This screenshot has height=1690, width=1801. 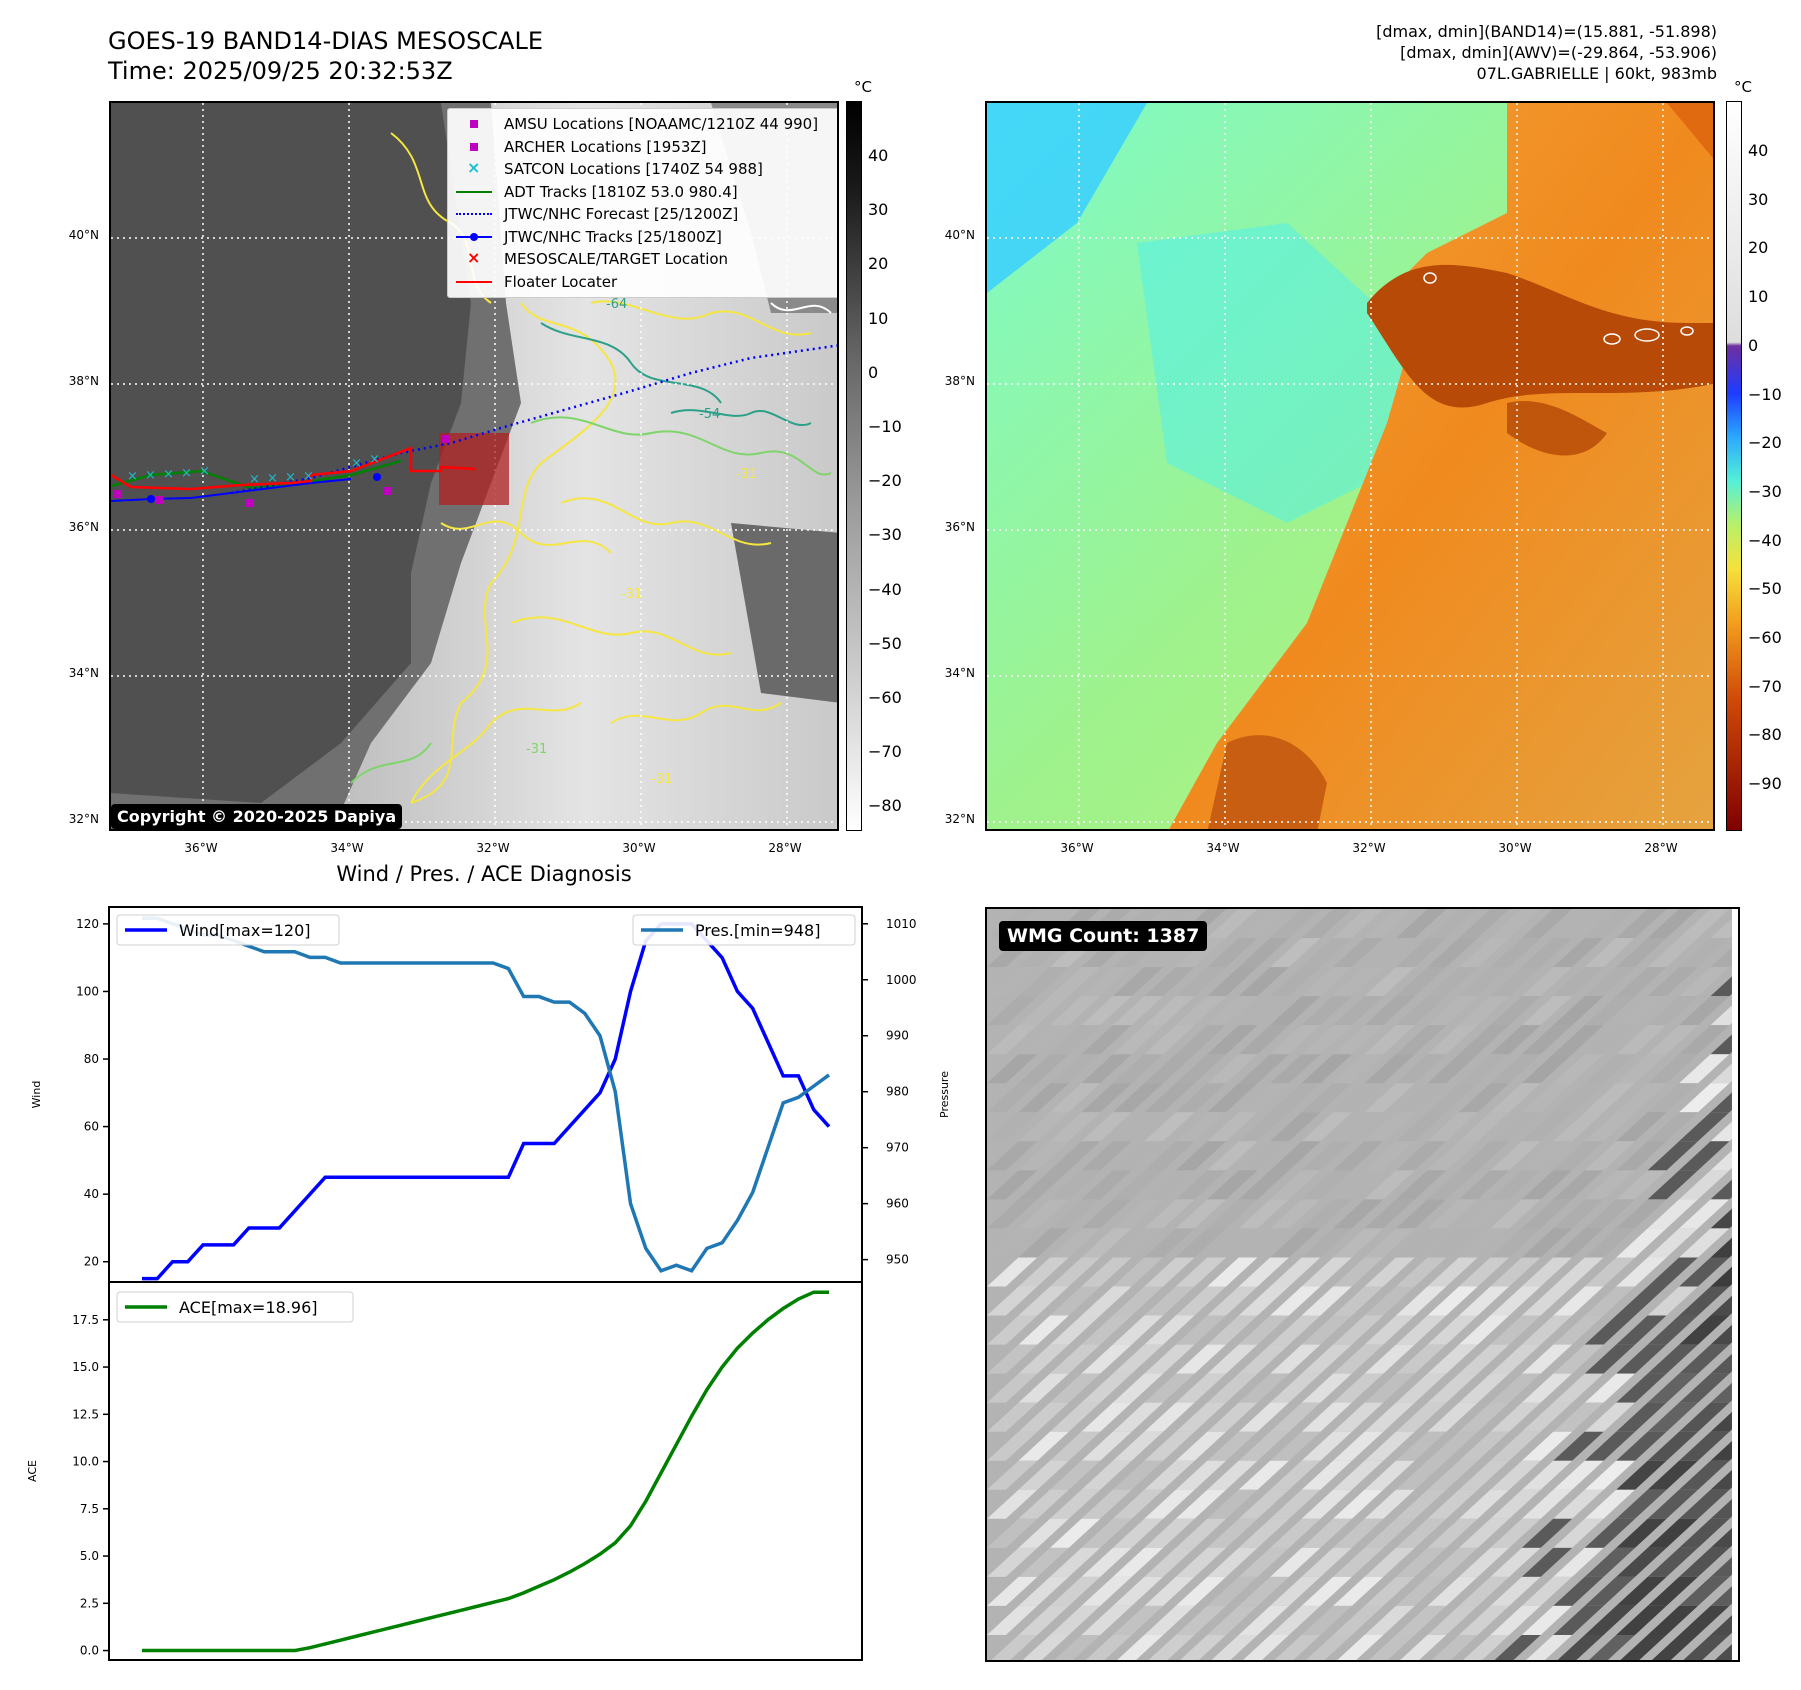 What do you see at coordinates (294, 468) in the screenshot?
I see `floater-track` at bounding box center [294, 468].